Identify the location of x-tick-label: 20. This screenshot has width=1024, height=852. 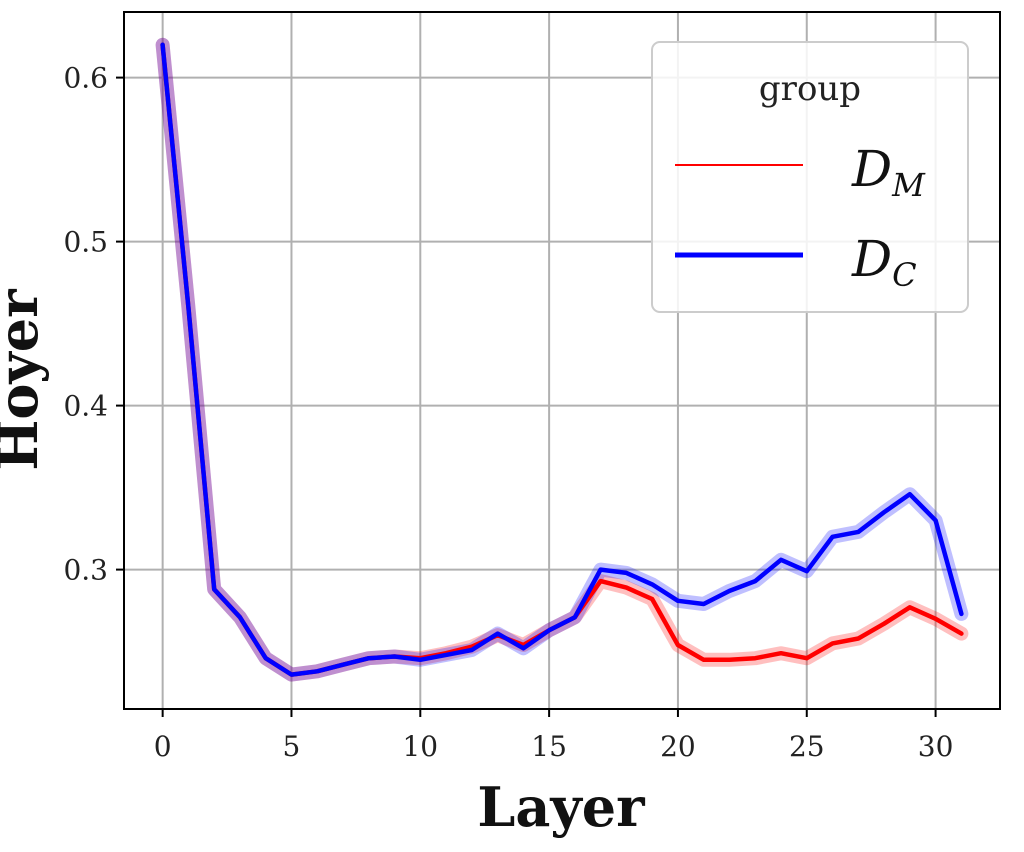
(678, 746).